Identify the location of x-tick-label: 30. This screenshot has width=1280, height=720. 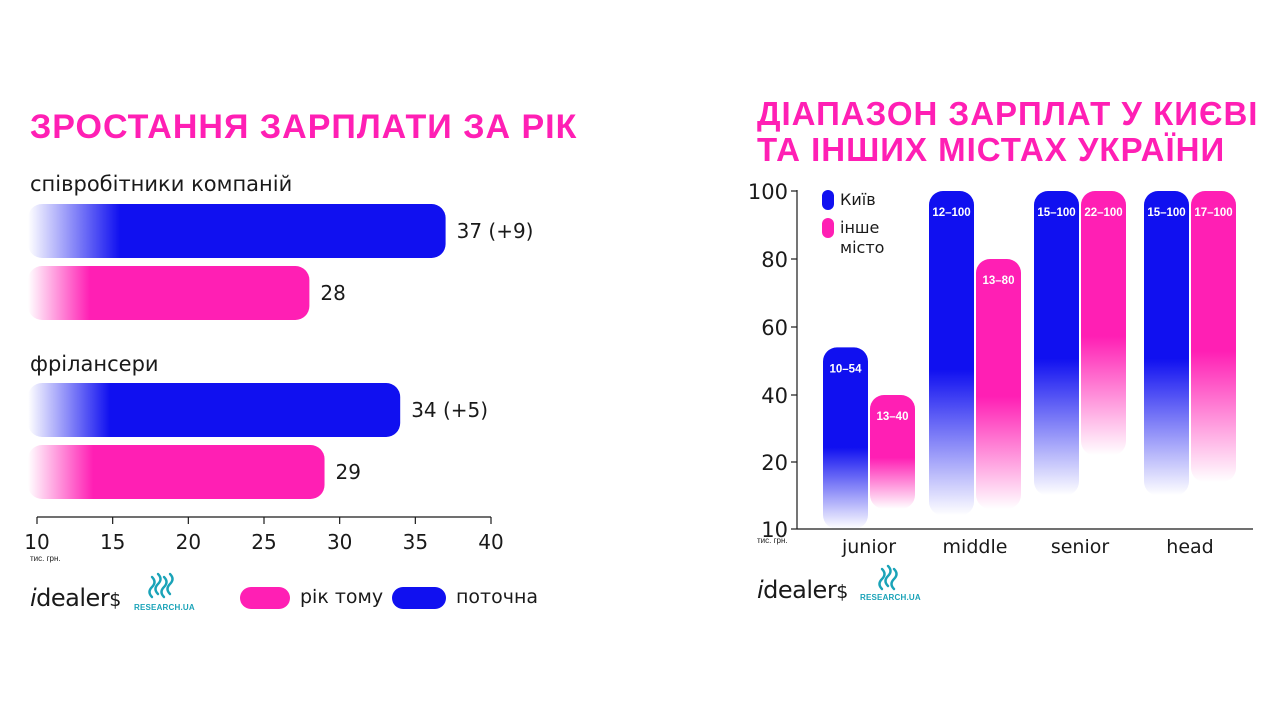
(339, 542).